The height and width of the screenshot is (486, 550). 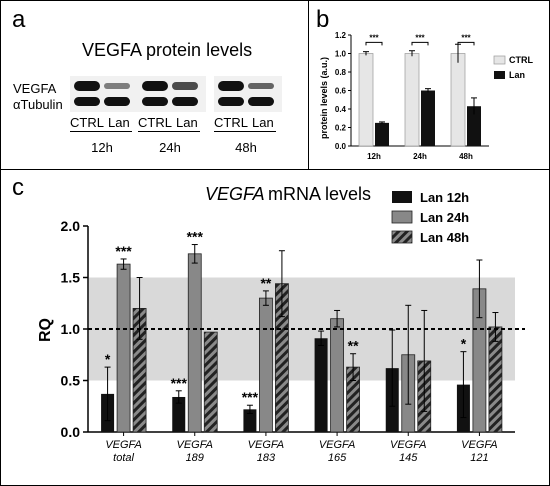 What do you see at coordinates (170, 147) in the screenshot?
I see `timepoint-label: 24h` at bounding box center [170, 147].